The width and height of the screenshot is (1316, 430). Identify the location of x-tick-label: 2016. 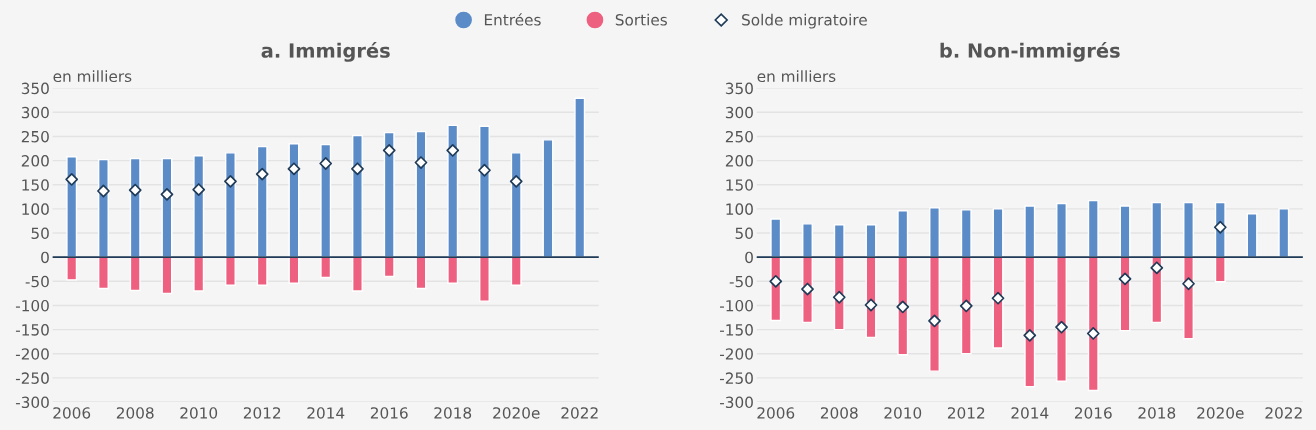
(389, 413).